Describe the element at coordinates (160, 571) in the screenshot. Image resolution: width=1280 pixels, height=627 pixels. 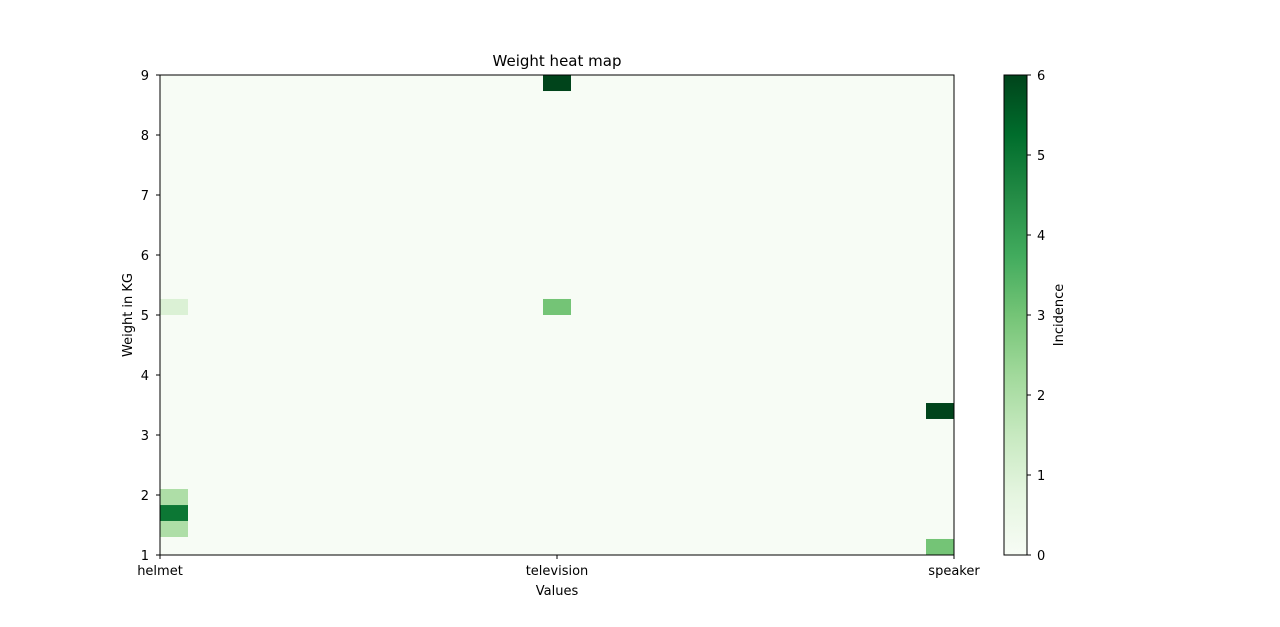
I see `x-tick-label: helmet` at that location.